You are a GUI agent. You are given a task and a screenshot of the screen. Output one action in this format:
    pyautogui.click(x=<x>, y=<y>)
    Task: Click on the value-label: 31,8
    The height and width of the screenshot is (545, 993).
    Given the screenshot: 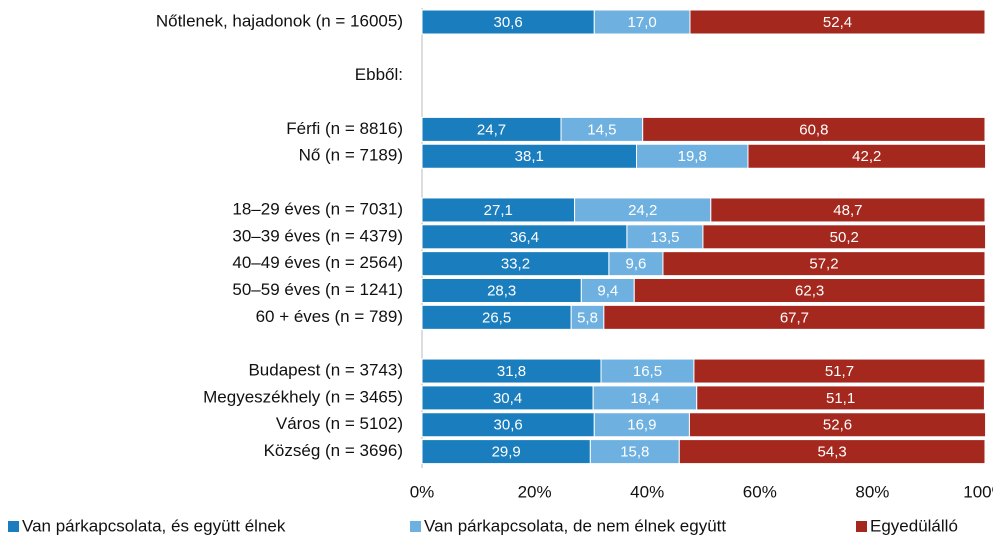 What is the action you would take?
    pyautogui.click(x=511, y=371)
    